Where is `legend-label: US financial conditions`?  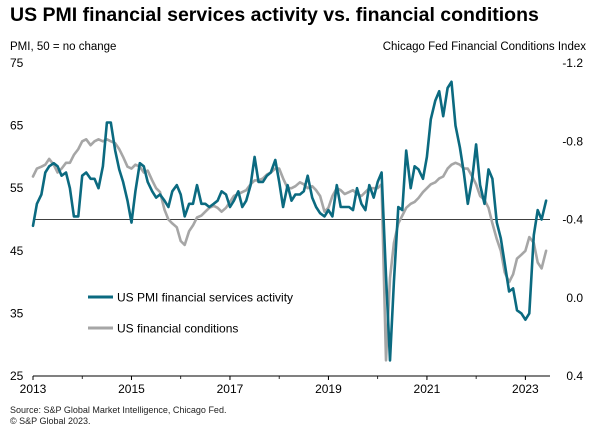
legend-label: US financial conditions is located at coordinates (177, 329).